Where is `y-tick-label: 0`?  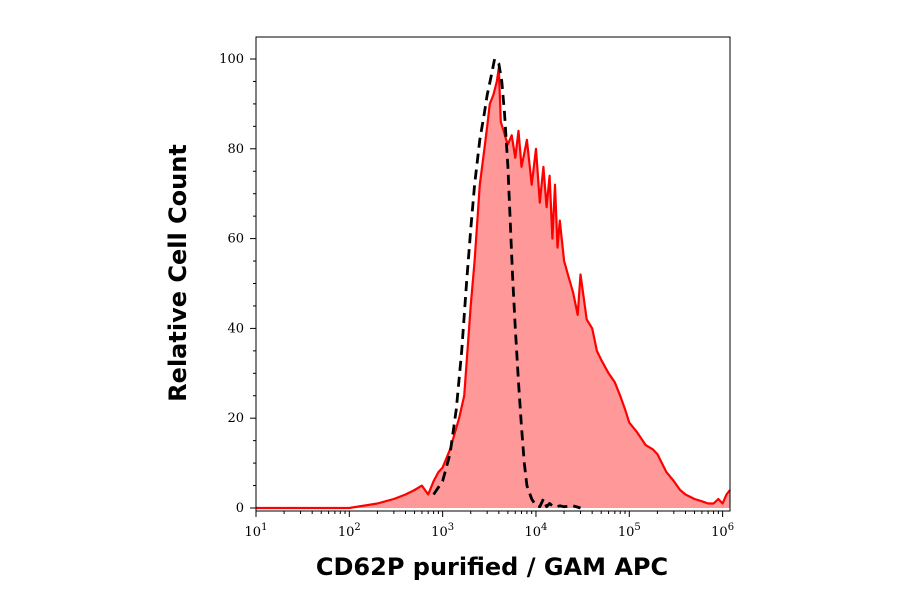 y-tick-label: 0 is located at coordinates (240, 508).